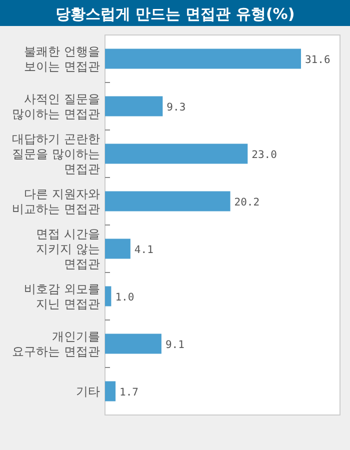 Image resolution: width=350 pixels, height=450 pixels. Describe the element at coordinates (62, 296) in the screenshot. I see `y-tick-label: 비호감 외모를 지닌 면접관` at that location.